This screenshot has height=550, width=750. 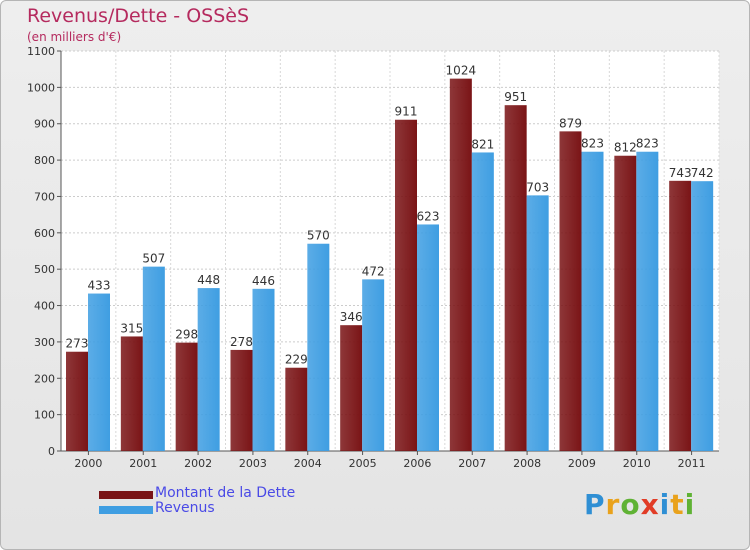 What do you see at coordinates (461, 71) in the screenshot?
I see `data-label-dette: 1024` at bounding box center [461, 71].